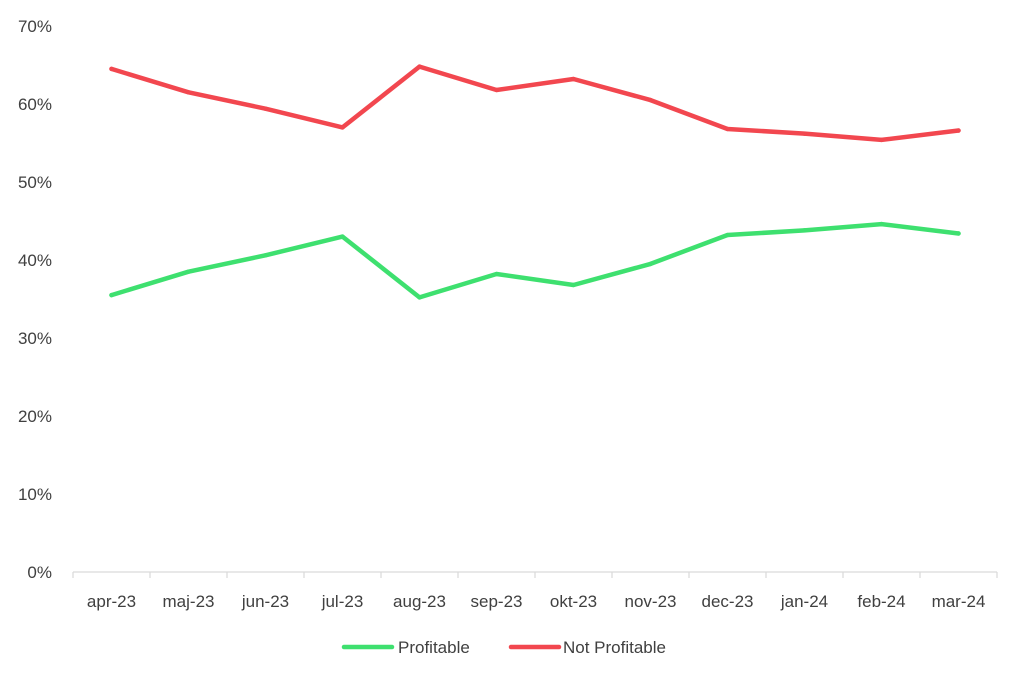 The width and height of the screenshot is (1024, 688). I want to click on y-tick-label: 60%, so click(35, 104).